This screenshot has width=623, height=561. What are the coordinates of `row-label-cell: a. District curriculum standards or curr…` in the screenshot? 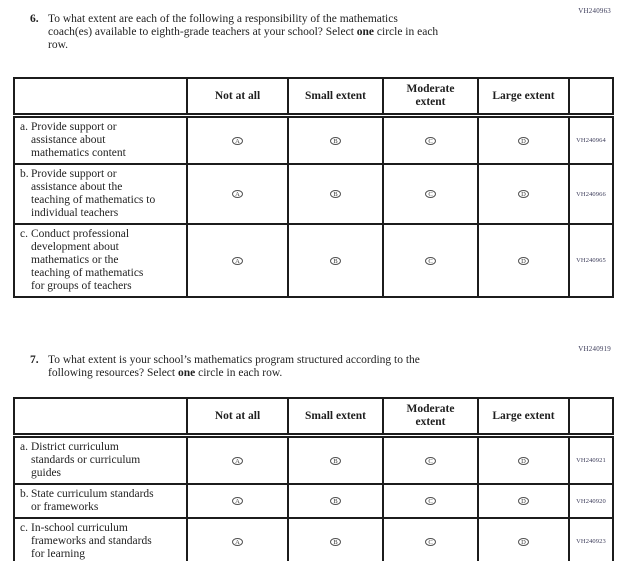 It's located at (100, 459).